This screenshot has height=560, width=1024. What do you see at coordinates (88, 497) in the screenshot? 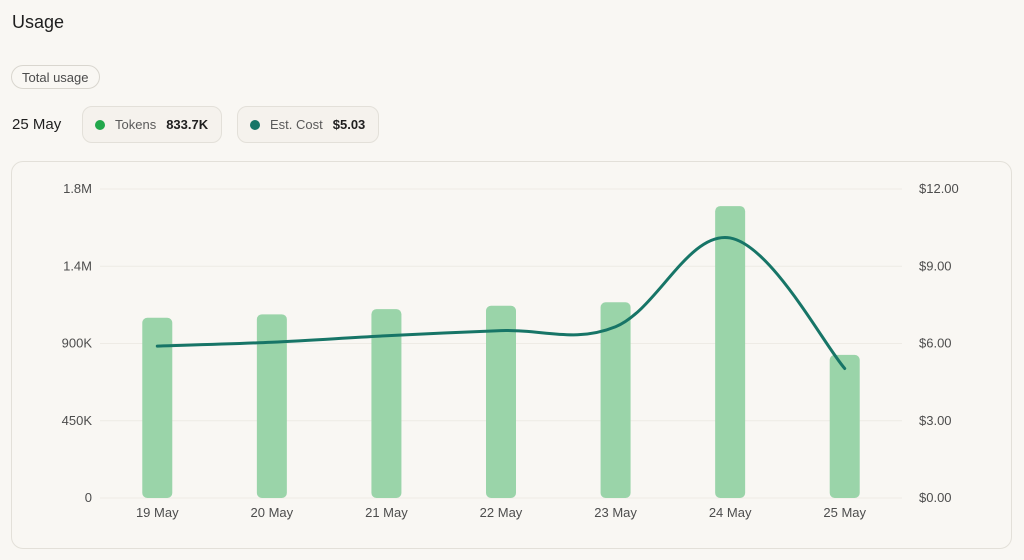
I see `y-left-tick-label: 0` at bounding box center [88, 497].